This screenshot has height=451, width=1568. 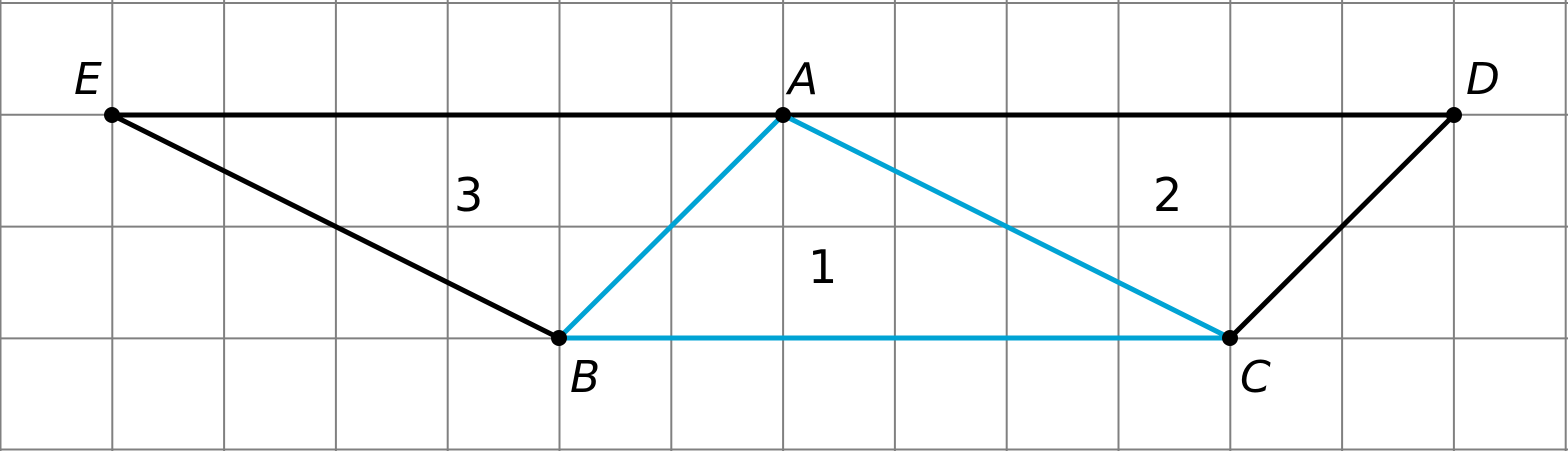 What do you see at coordinates (1230, 338) in the screenshot?
I see `point-C` at bounding box center [1230, 338].